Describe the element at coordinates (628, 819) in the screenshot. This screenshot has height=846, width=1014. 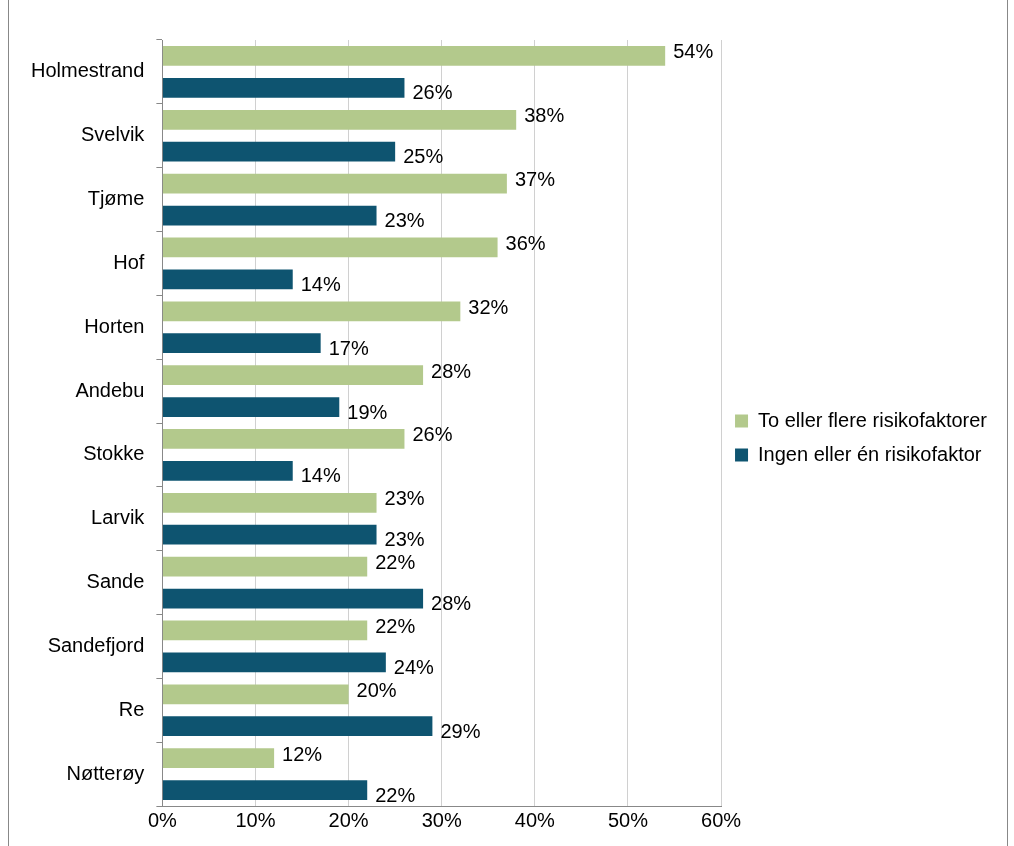
I see `x-tick-label: 50%` at that location.